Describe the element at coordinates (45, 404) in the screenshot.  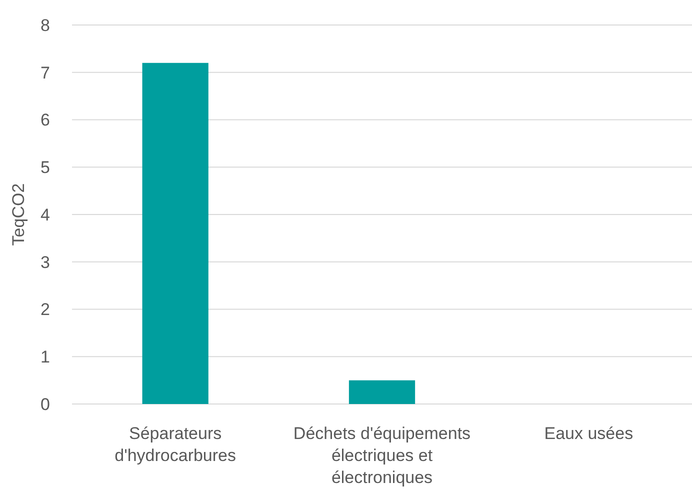
I see `y-tick-label: 0` at that location.